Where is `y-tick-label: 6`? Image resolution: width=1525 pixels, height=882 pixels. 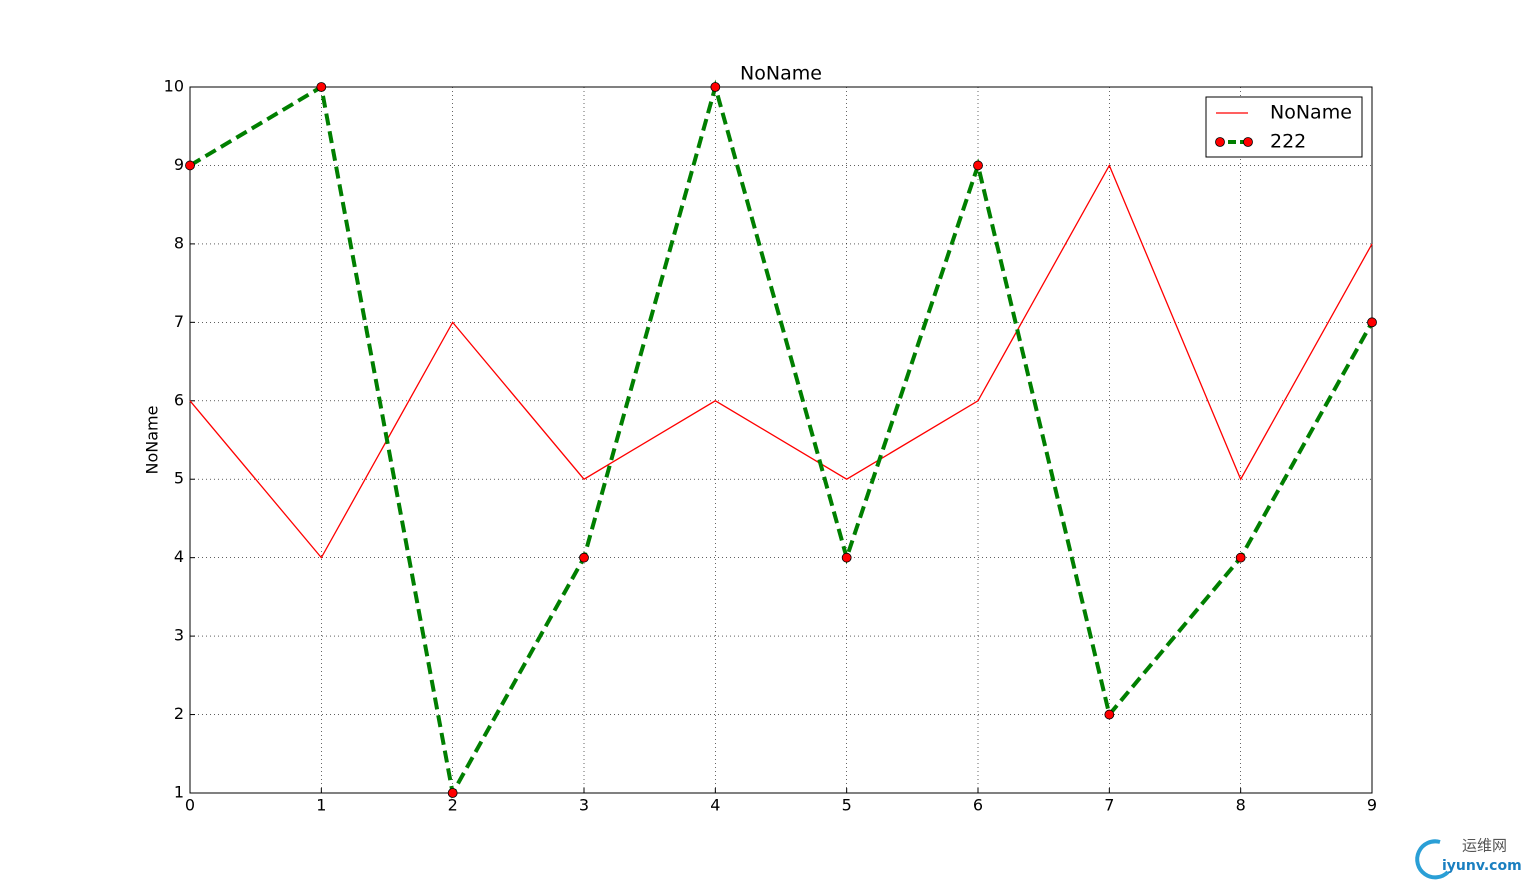 y-tick-label: 6 is located at coordinates (179, 399).